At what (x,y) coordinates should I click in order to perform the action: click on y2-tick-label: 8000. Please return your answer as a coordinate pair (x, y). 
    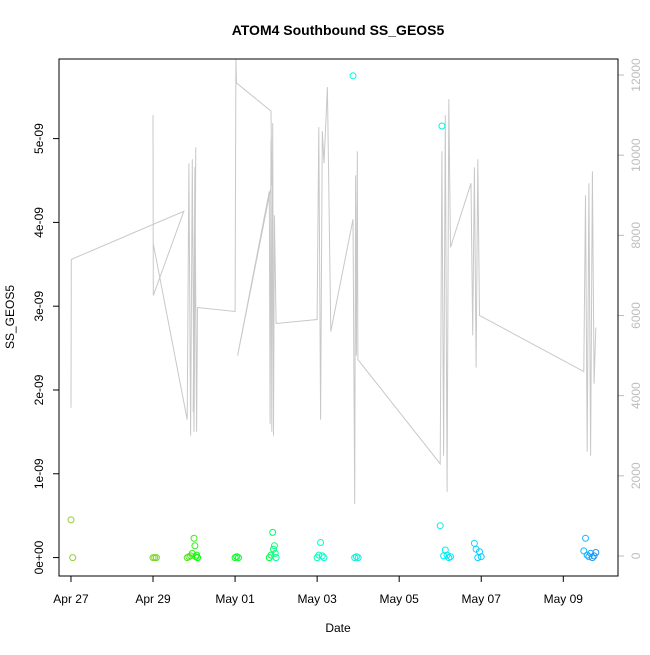
    Looking at the image, I should click on (636, 235).